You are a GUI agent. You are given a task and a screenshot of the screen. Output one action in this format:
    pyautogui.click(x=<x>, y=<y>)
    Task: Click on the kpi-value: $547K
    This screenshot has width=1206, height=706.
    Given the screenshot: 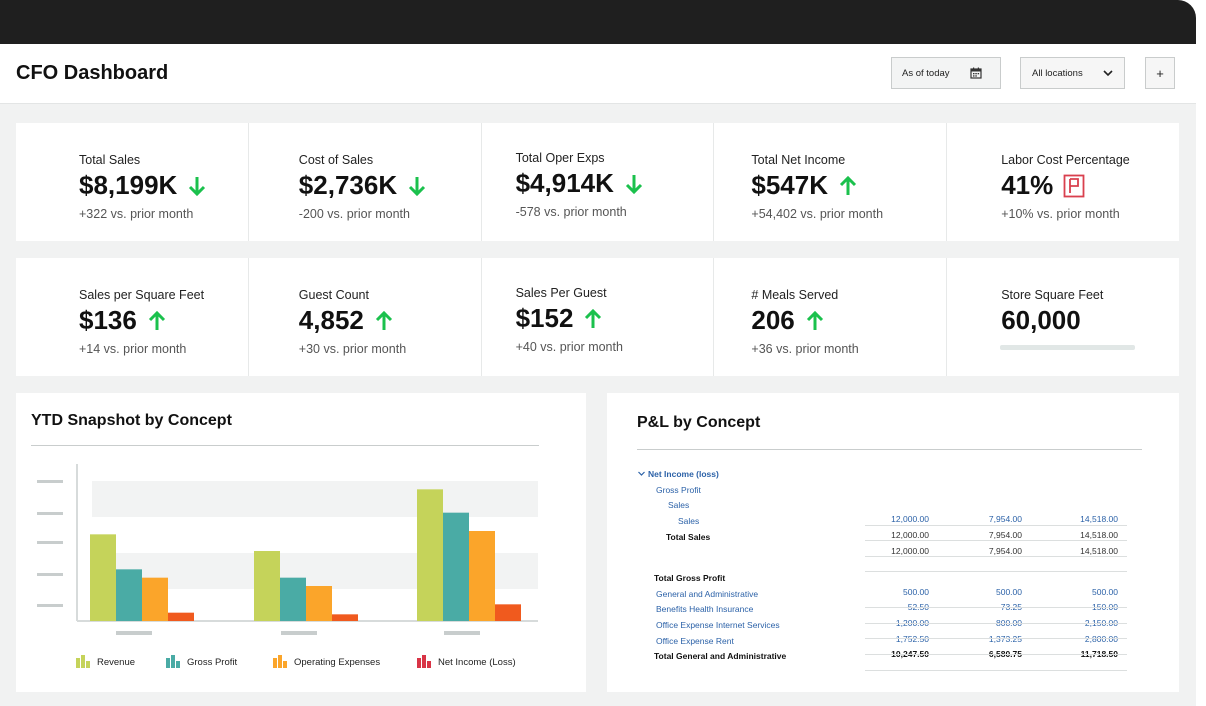 What is the action you would take?
    pyautogui.click(x=804, y=185)
    